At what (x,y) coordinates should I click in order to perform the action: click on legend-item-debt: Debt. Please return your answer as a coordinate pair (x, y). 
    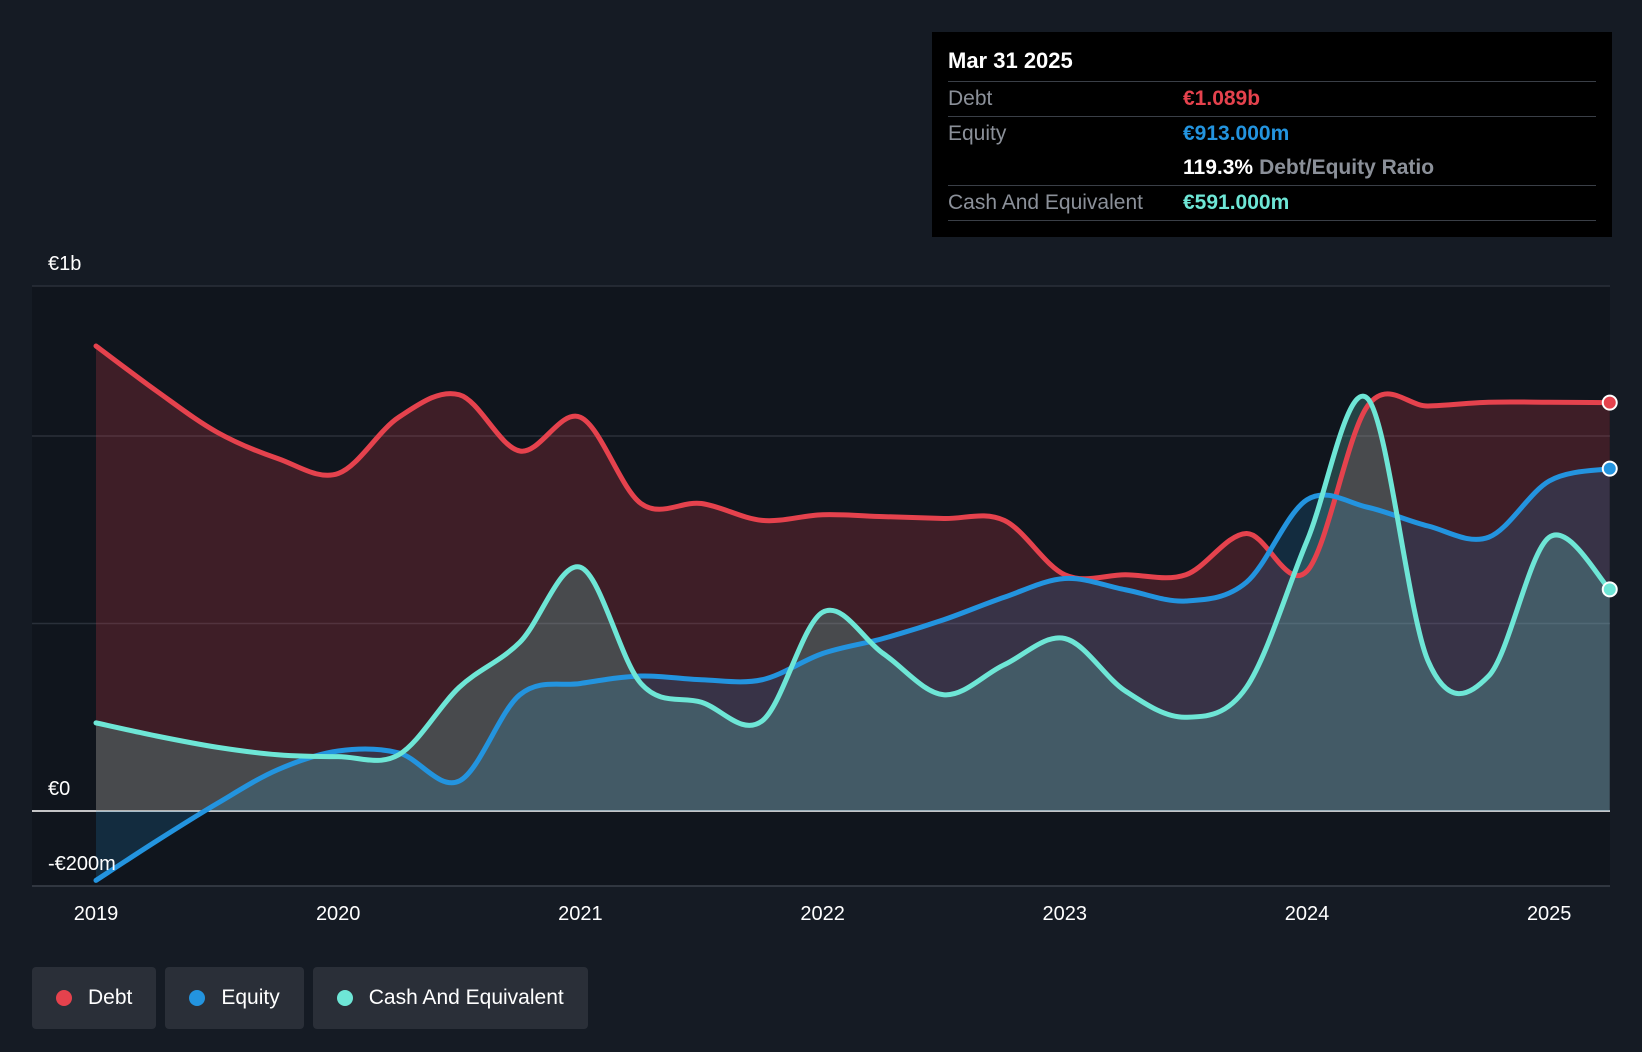
    Looking at the image, I should click on (94, 998).